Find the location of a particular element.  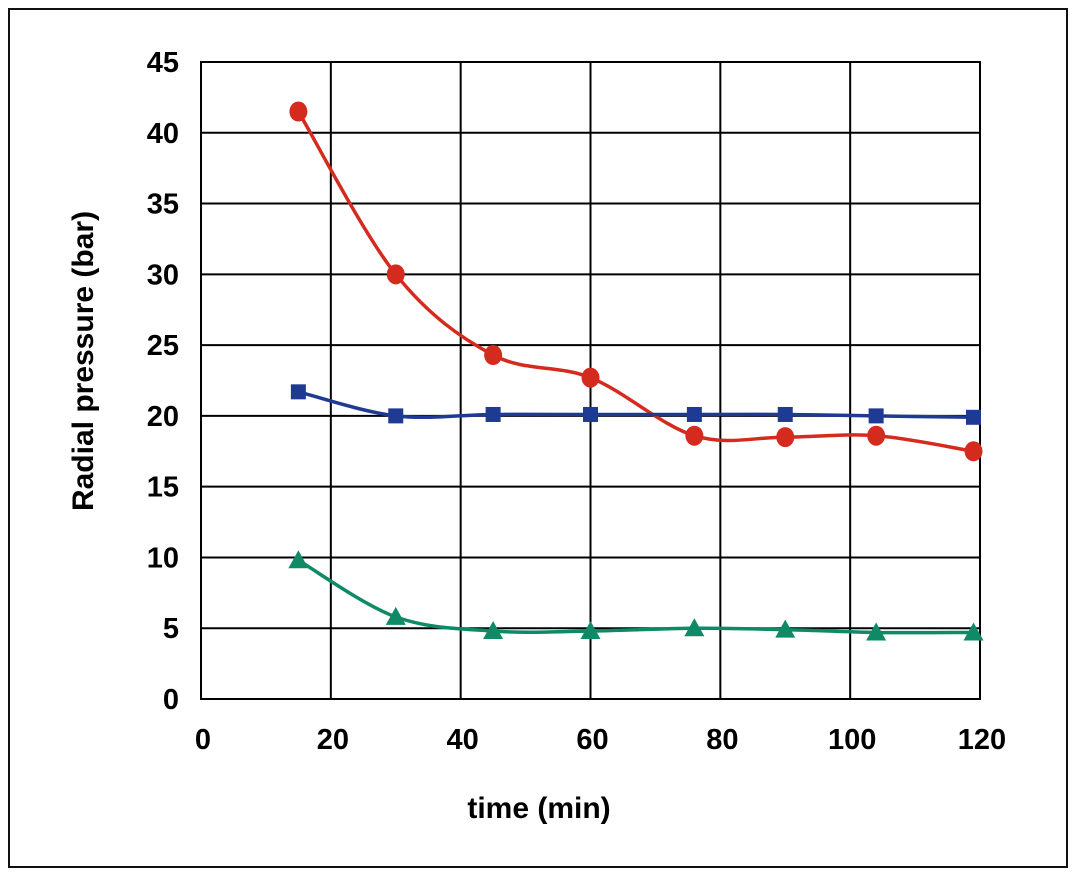

y-tick-label: 5 is located at coordinates (171, 629).